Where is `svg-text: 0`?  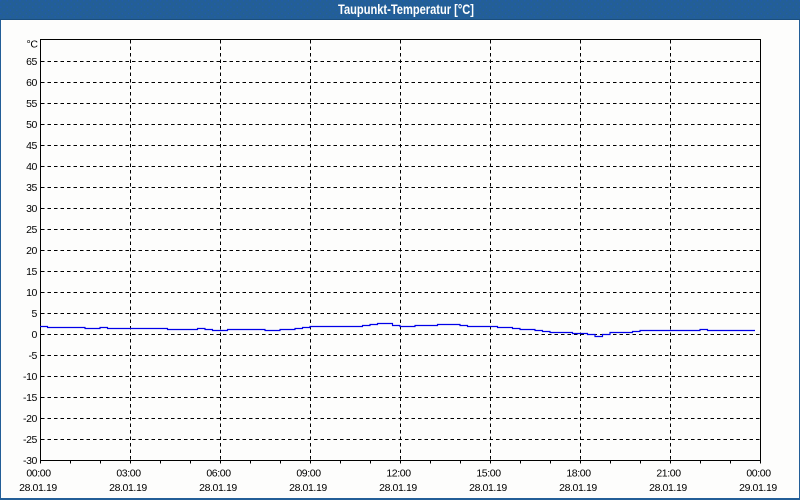 svg-text: 0 is located at coordinates (35, 335).